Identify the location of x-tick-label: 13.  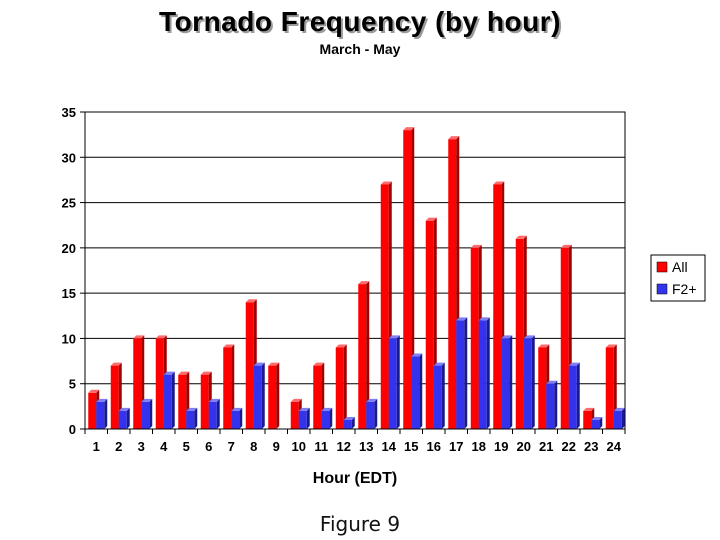
(366, 446).